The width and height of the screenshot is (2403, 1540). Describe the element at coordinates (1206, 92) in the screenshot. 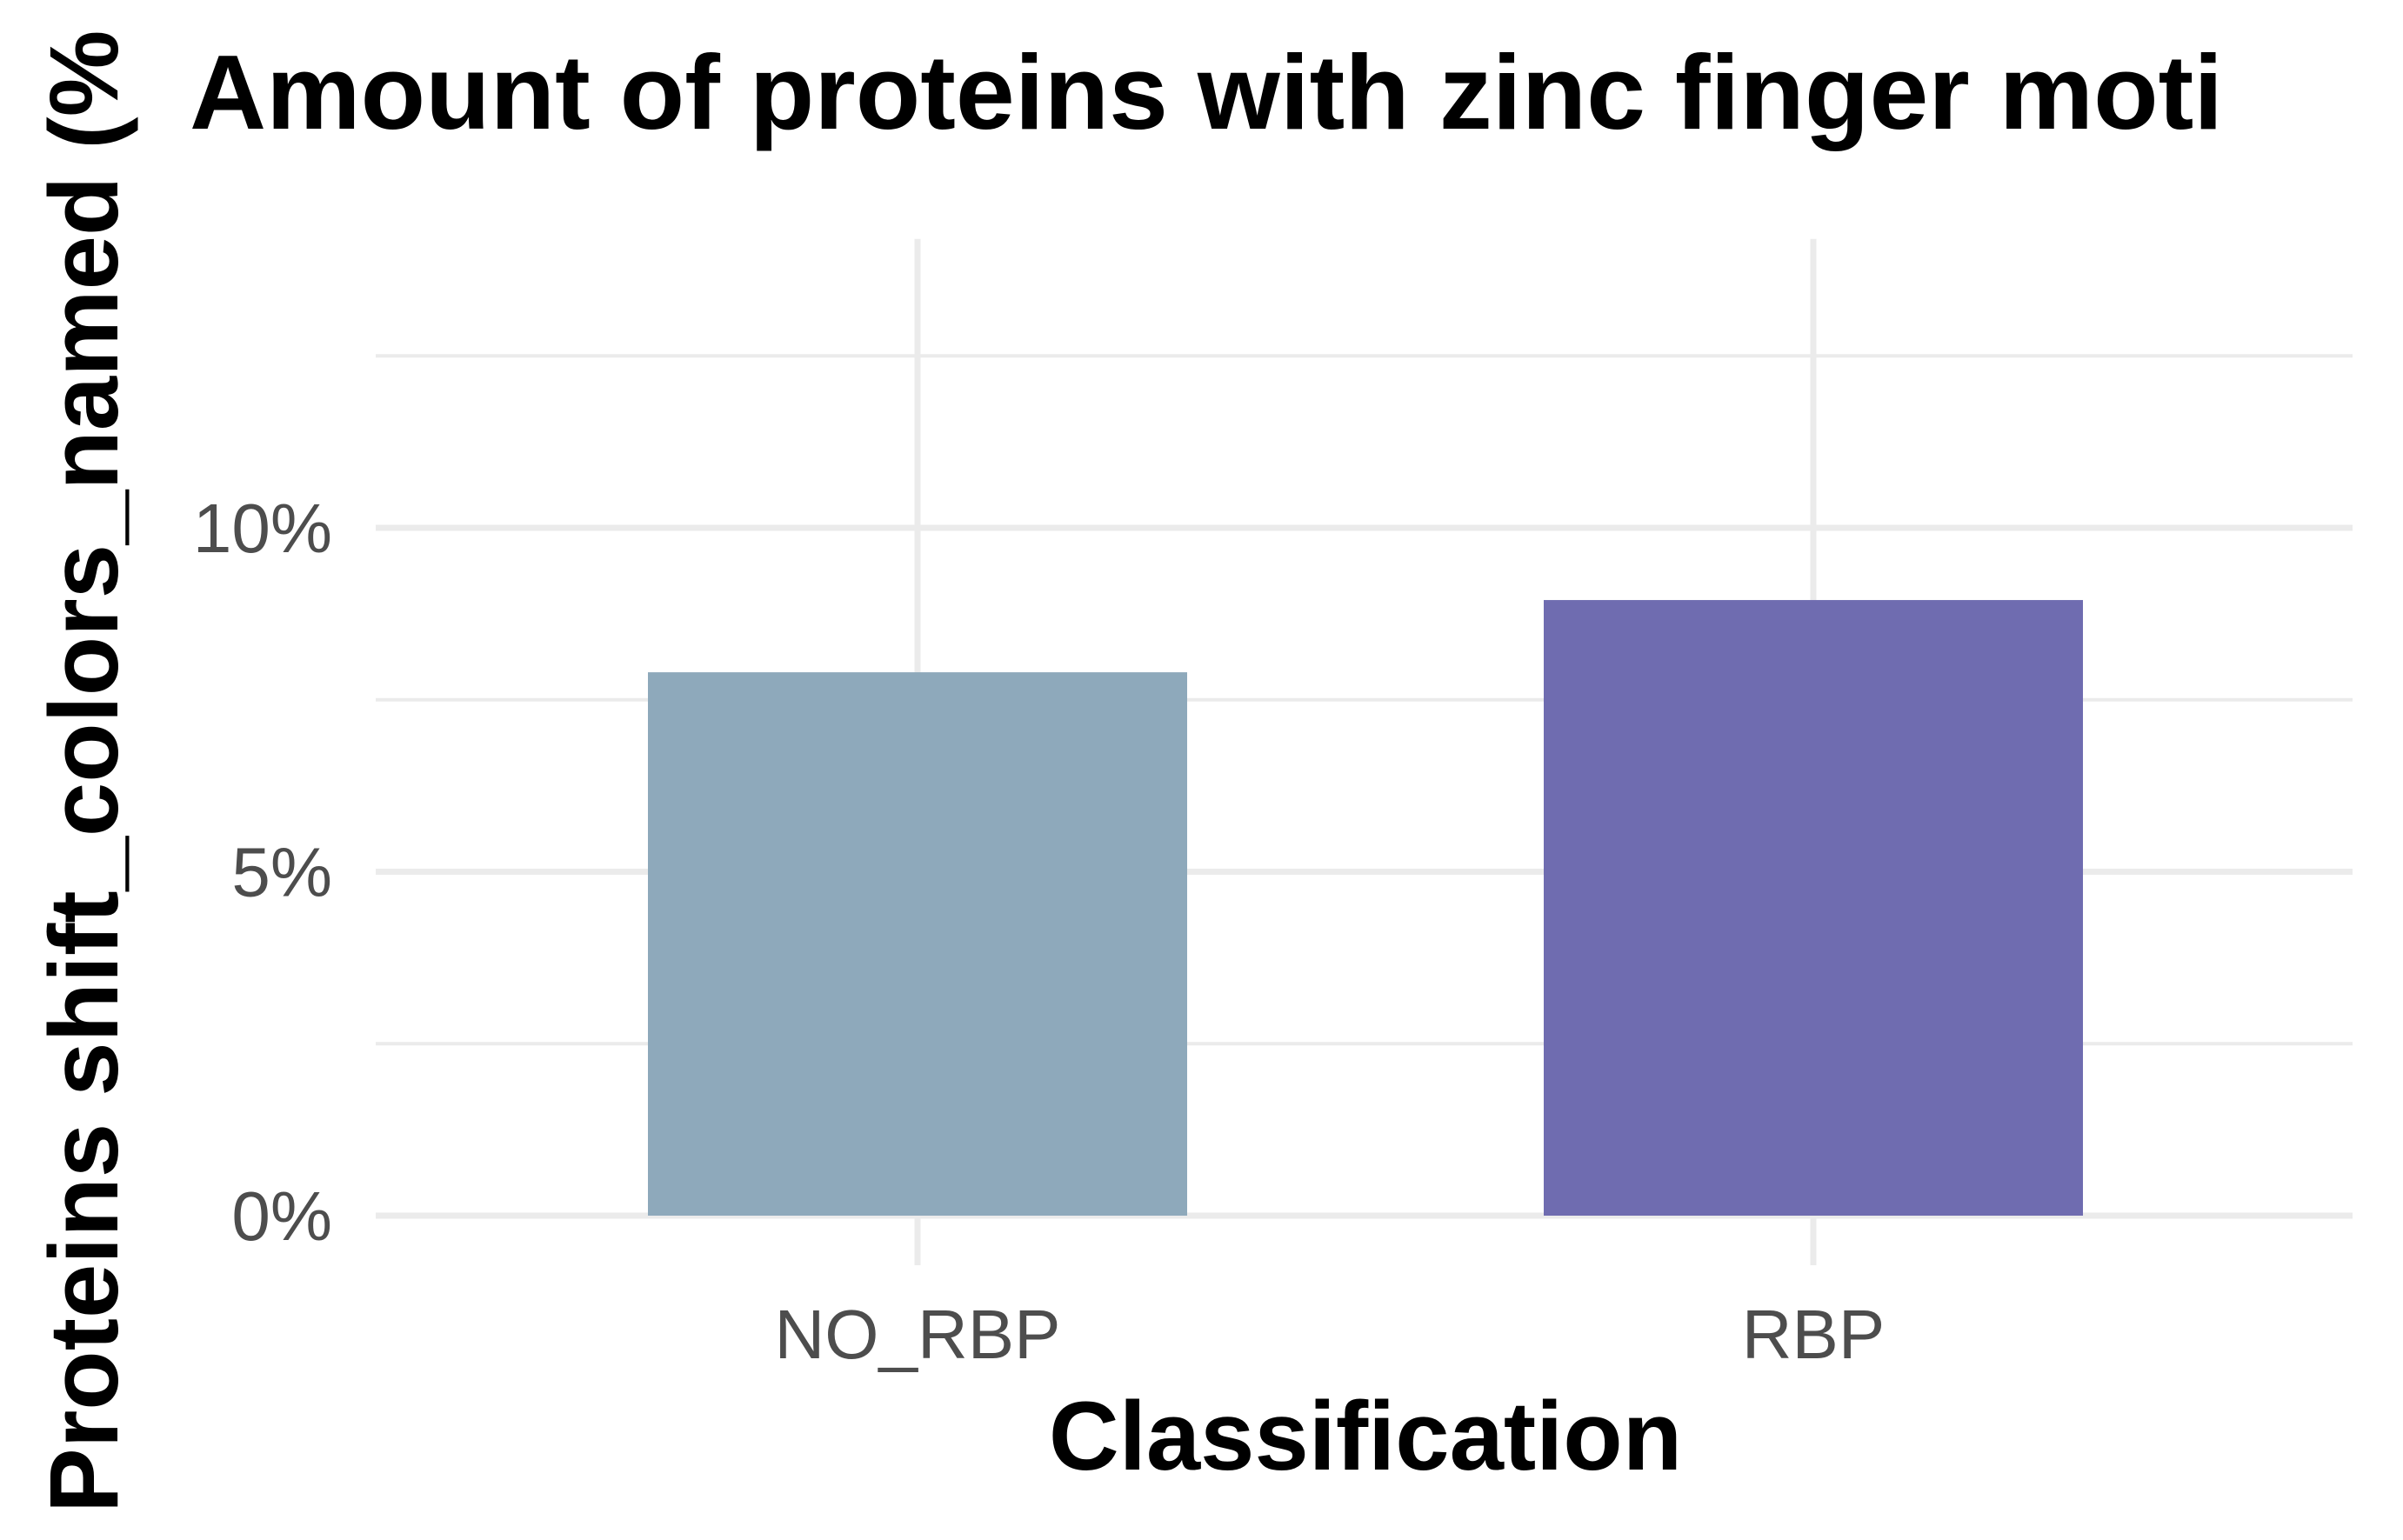

I see `chart-title: Amount of proteins with zinc finger moti` at that location.